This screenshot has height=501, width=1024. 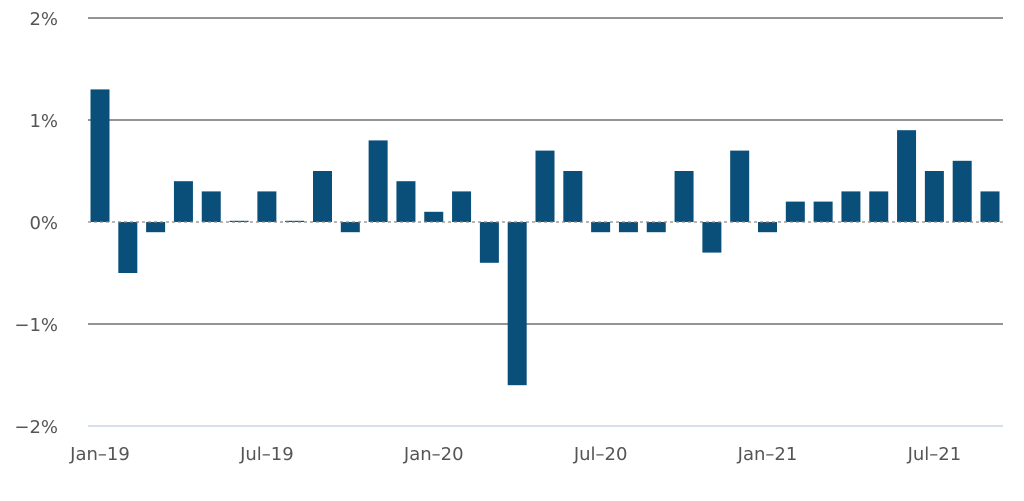 What do you see at coordinates (433, 454) in the screenshot?
I see `x-tick-label: Jan–20` at bounding box center [433, 454].